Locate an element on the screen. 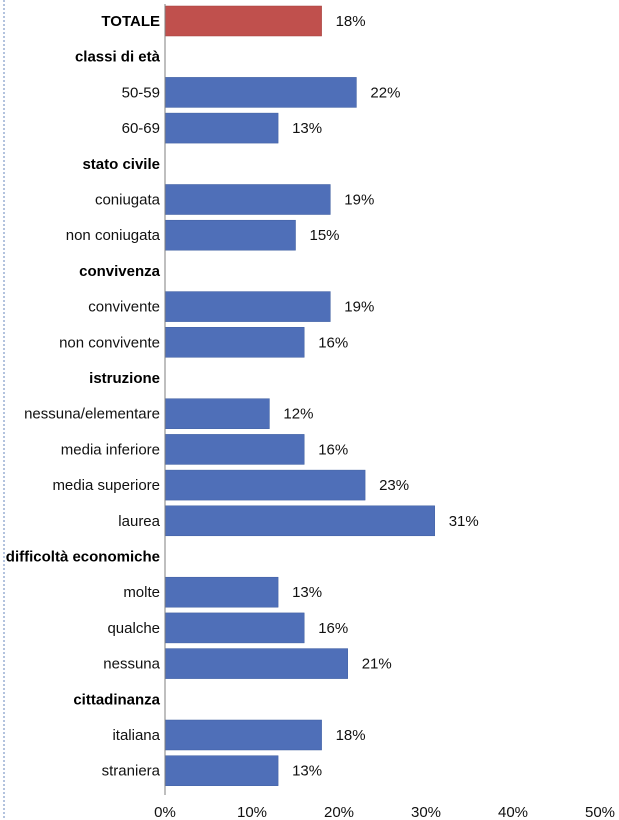 This screenshot has height=820, width=619. x-tick-label: 50% is located at coordinates (600, 812).